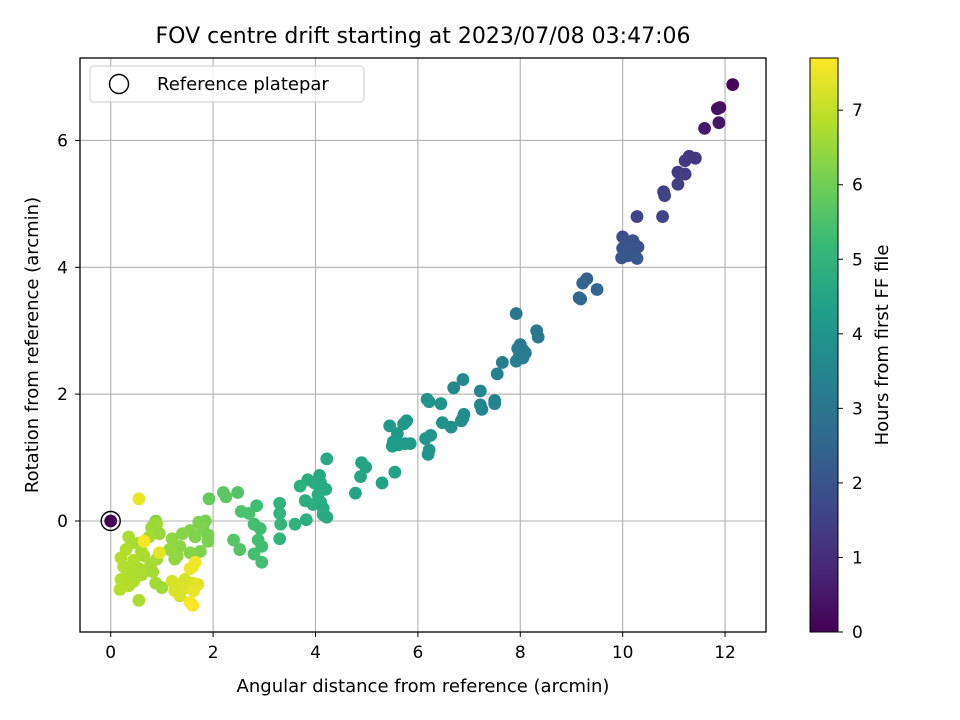  What do you see at coordinates (882, 345) in the screenshot?
I see `colorbar-label: Hours from first FF file` at bounding box center [882, 345].